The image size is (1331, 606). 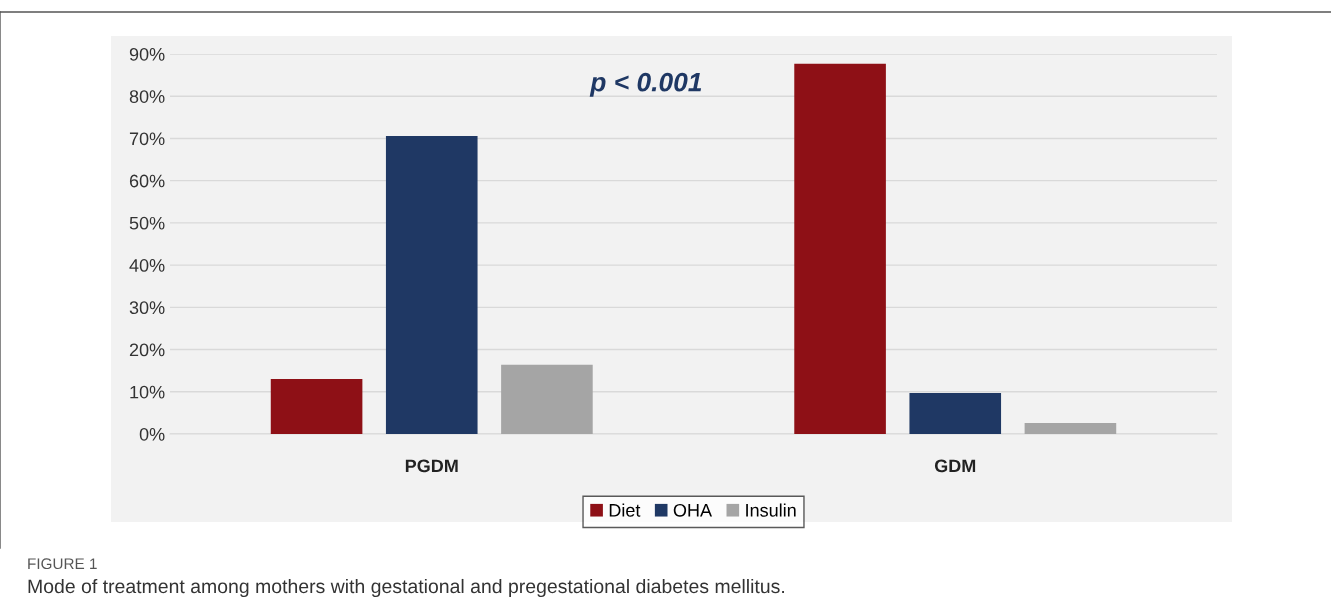 What do you see at coordinates (152, 434) in the screenshot?
I see `y-tick-label: 0%` at bounding box center [152, 434].